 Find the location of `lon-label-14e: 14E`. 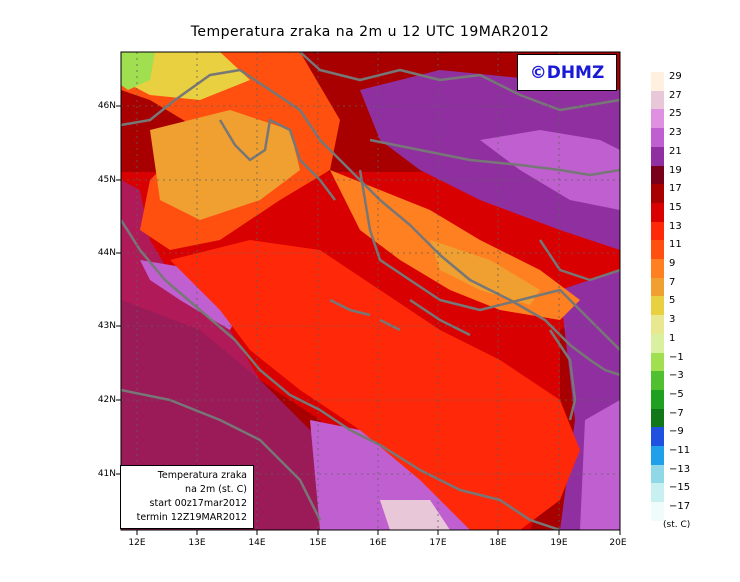

lon-label-14e: 14E is located at coordinates (257, 543).